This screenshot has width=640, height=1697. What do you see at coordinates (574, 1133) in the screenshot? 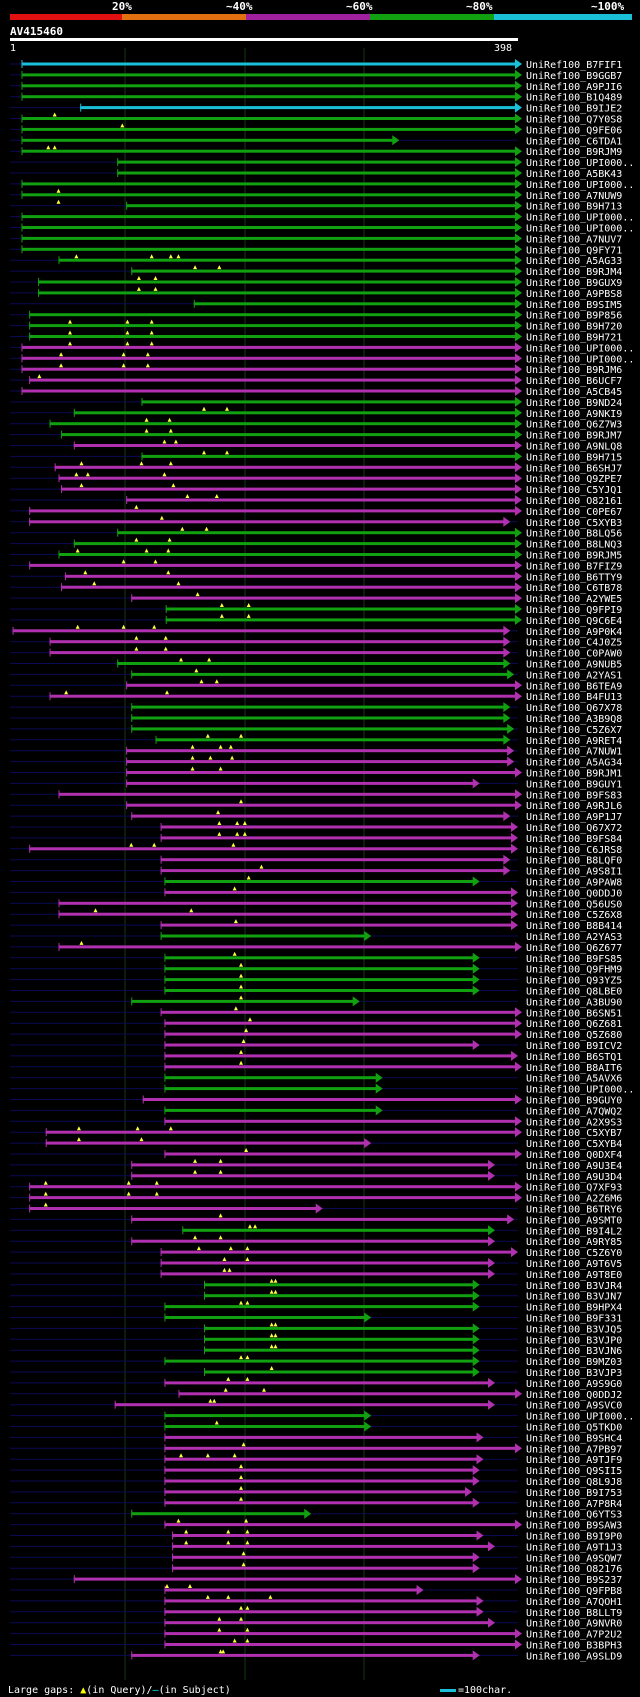
I see `hit-label: UniRef100_C5XYB7` at bounding box center [574, 1133].